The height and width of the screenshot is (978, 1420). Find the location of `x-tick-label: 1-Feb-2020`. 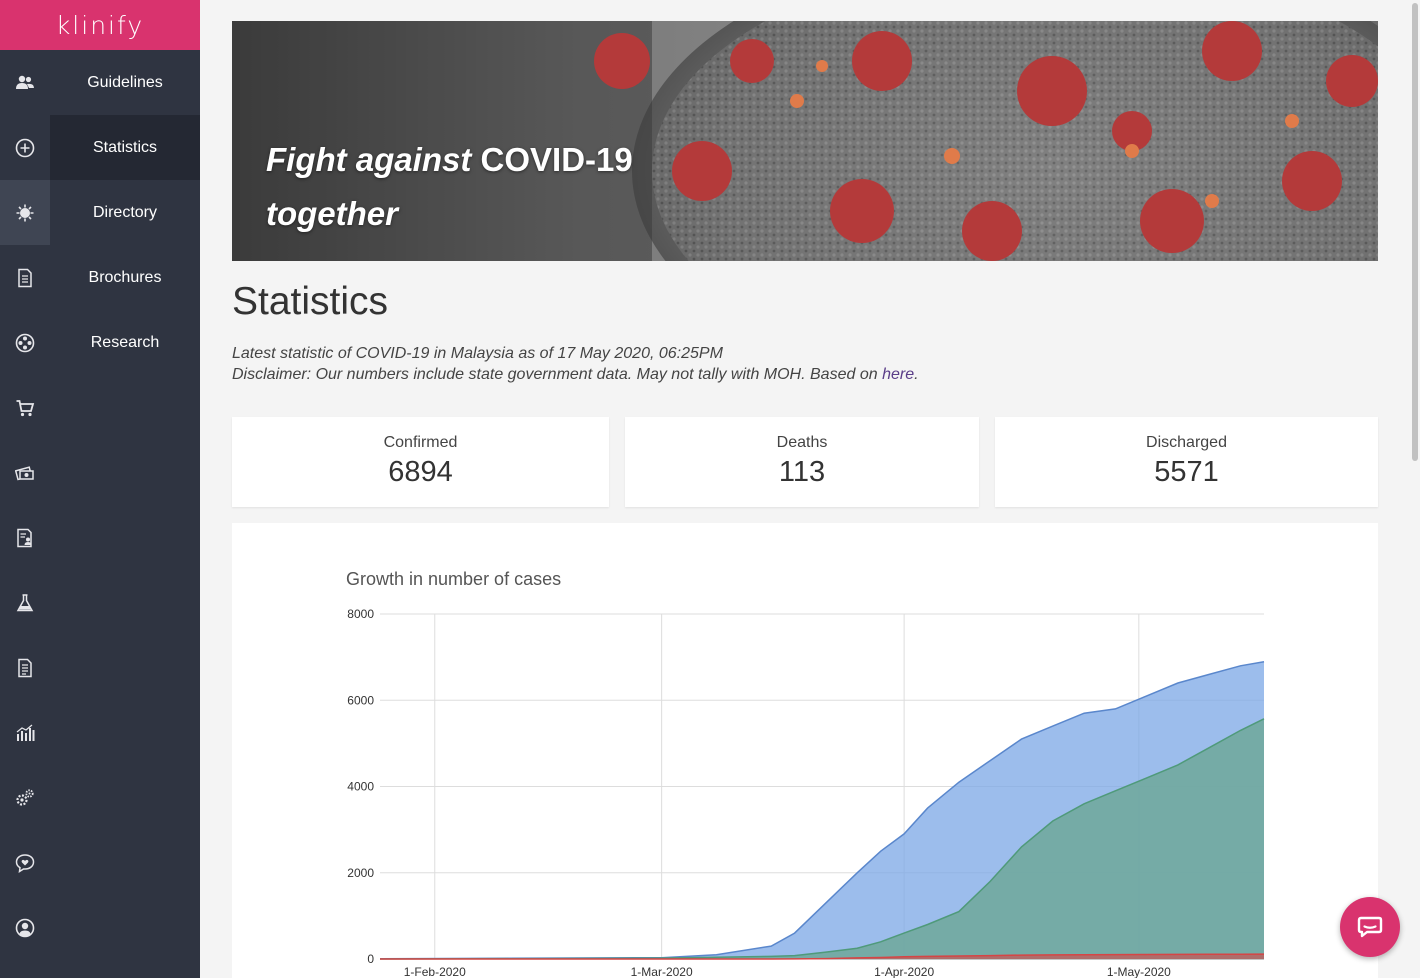

x-tick-label: 1-Feb-2020 is located at coordinates (435, 971).